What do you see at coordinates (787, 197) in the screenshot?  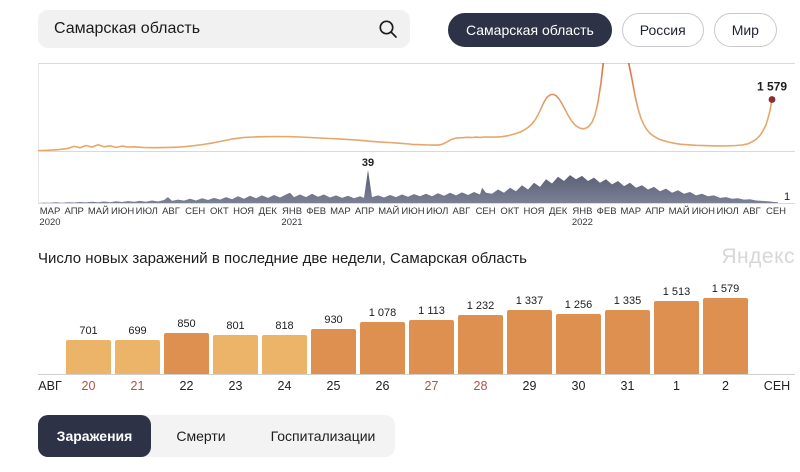 I see `deaths-current-label: 1` at bounding box center [787, 197].